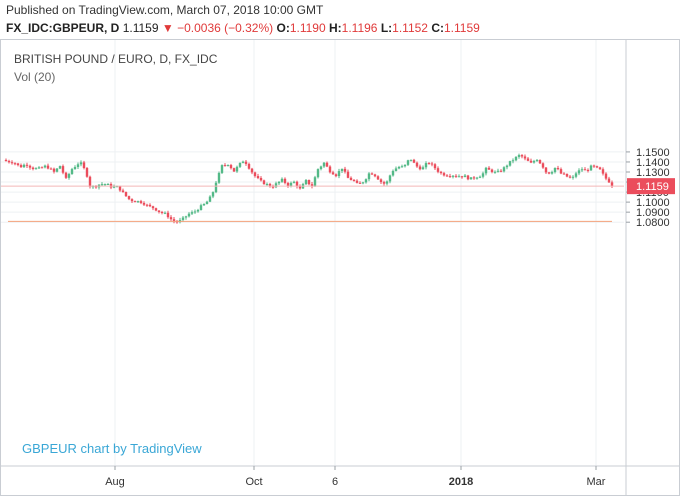 This screenshot has width=681, height=497. What do you see at coordinates (335, 28) in the screenshot?
I see `high-label: H:` at bounding box center [335, 28].